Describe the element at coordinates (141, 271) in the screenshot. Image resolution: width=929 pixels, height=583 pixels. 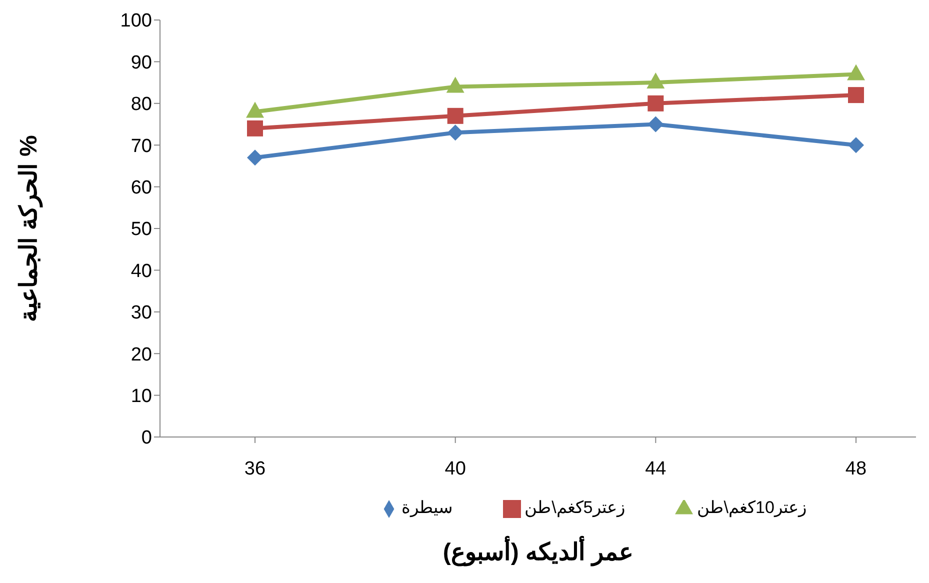
I see `y-tick-label: 40` at that location.